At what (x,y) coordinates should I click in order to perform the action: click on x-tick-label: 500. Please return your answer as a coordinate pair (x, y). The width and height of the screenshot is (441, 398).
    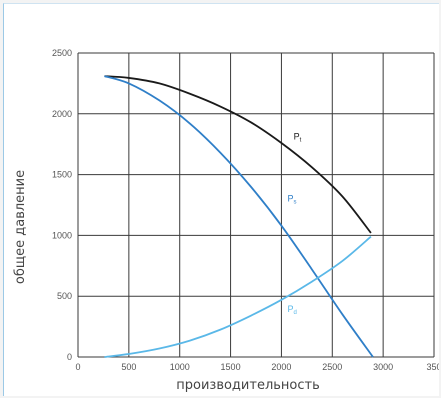
    Looking at the image, I should click on (128, 367).